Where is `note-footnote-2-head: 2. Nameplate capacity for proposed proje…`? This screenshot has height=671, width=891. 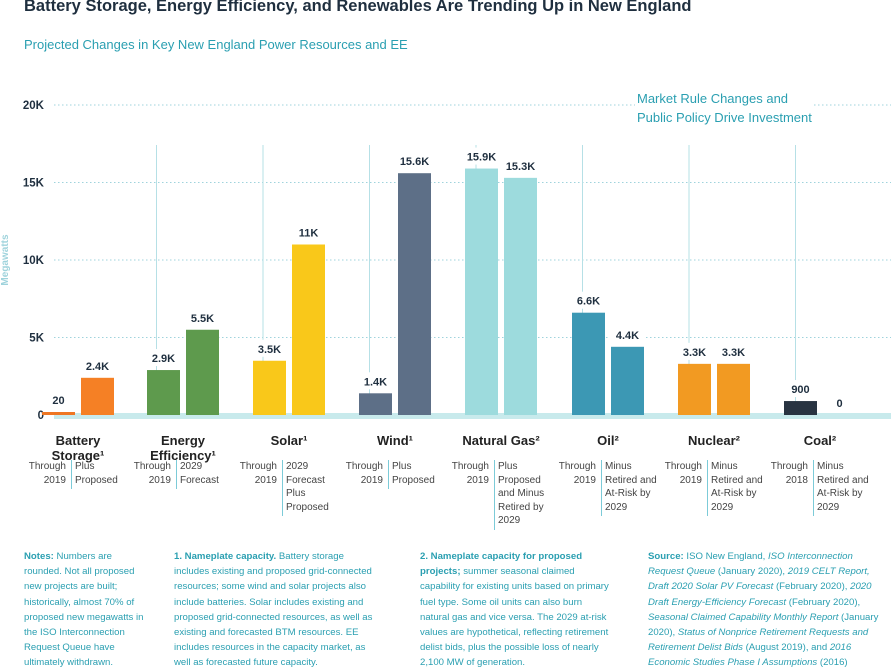
note-footnote-2-head: 2. Nameplate capacity for proposed proje… is located at coordinates (501, 564).